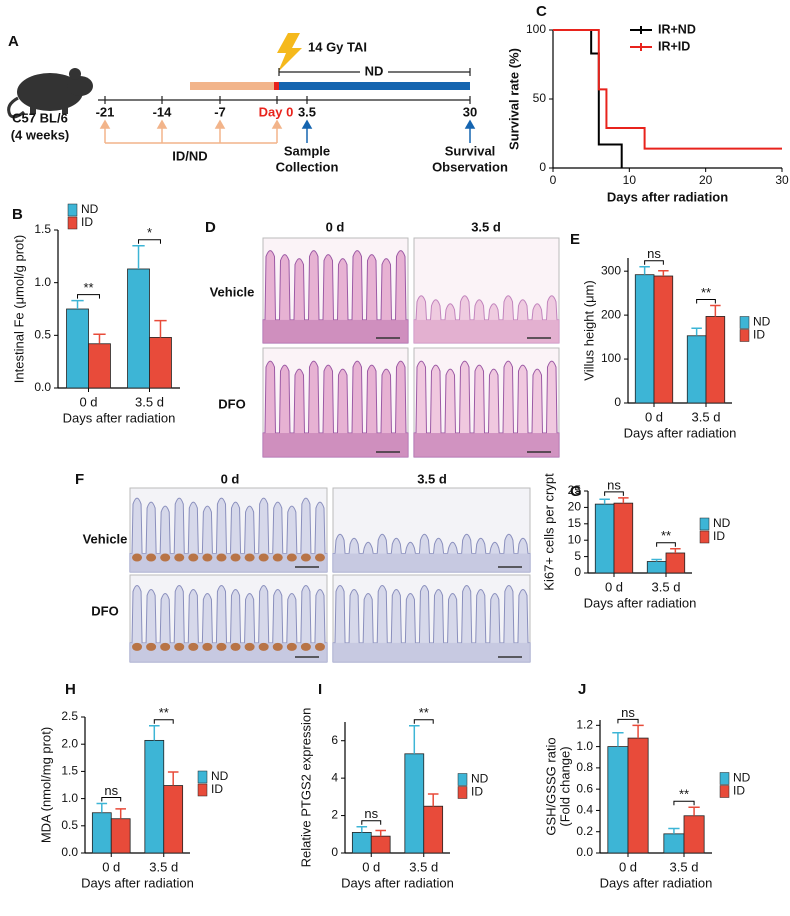 The width and height of the screenshot is (790, 916). I want to click on panel-label: H, so click(70, 689).